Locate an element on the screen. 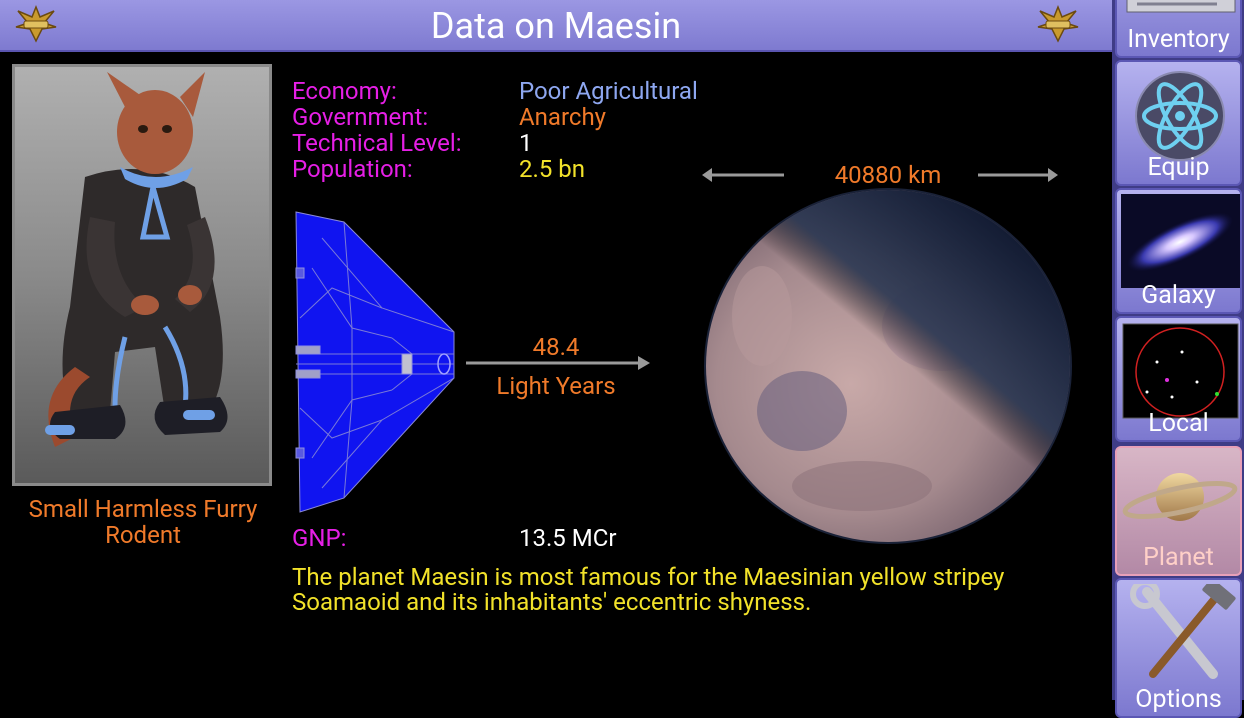 Image resolution: width=1244 pixels, height=718 pixels. inhabitant-portrait is located at coordinates (142, 275).